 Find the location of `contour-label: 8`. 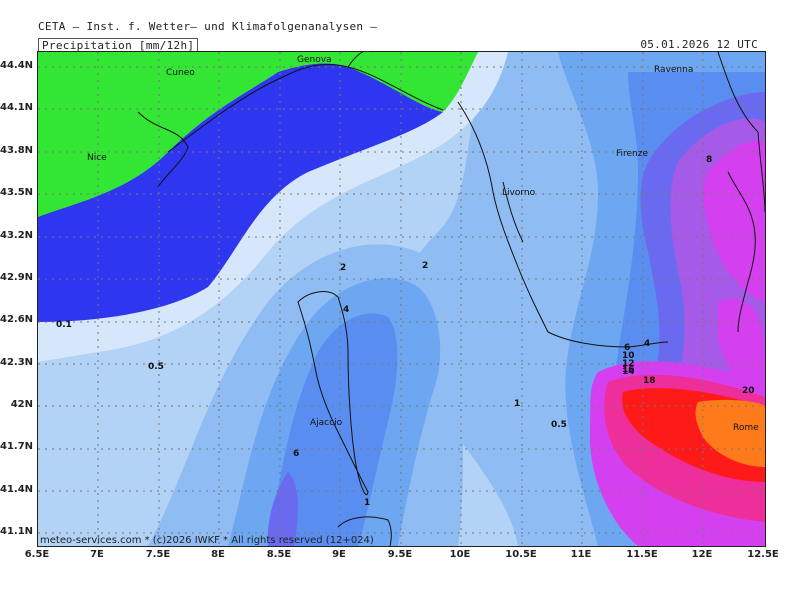

contour-label: 8 is located at coordinates (709, 160).